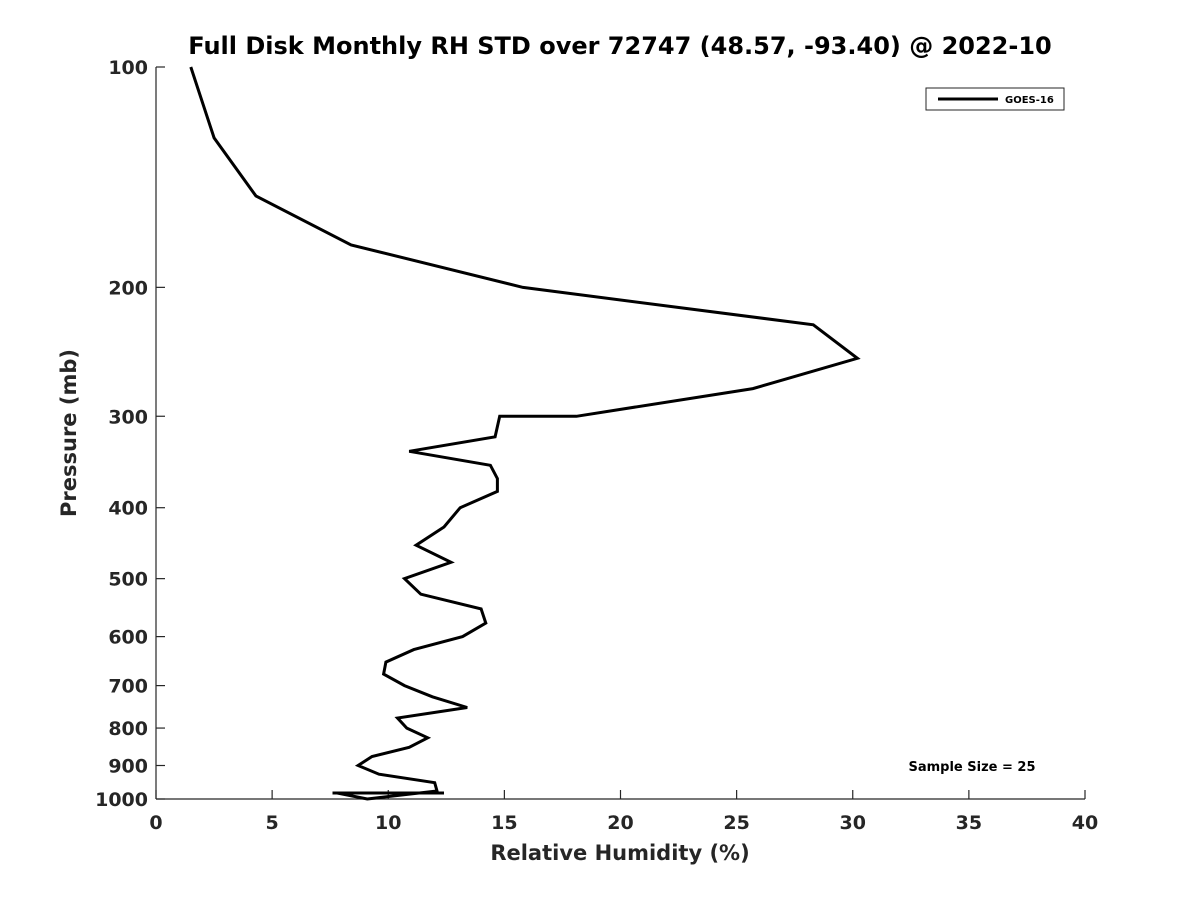 This screenshot has height=900, width=1200. I want to click on x-tick-label: 30, so click(853, 823).